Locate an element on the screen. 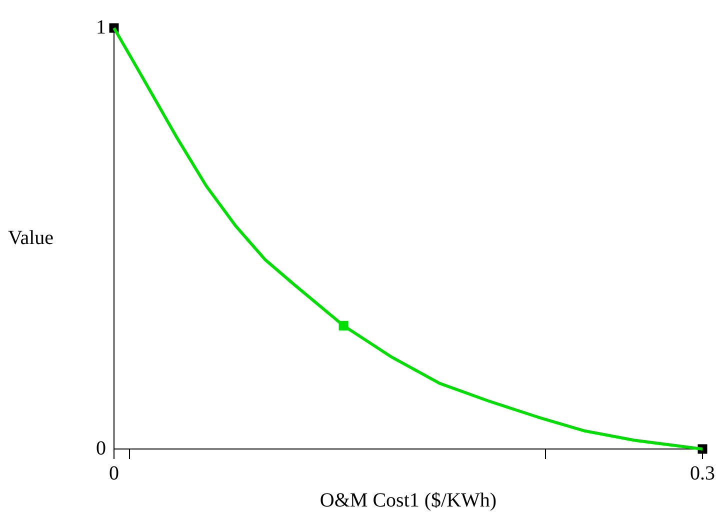 The height and width of the screenshot is (524, 727). y-axis-title: Value is located at coordinates (31, 237).